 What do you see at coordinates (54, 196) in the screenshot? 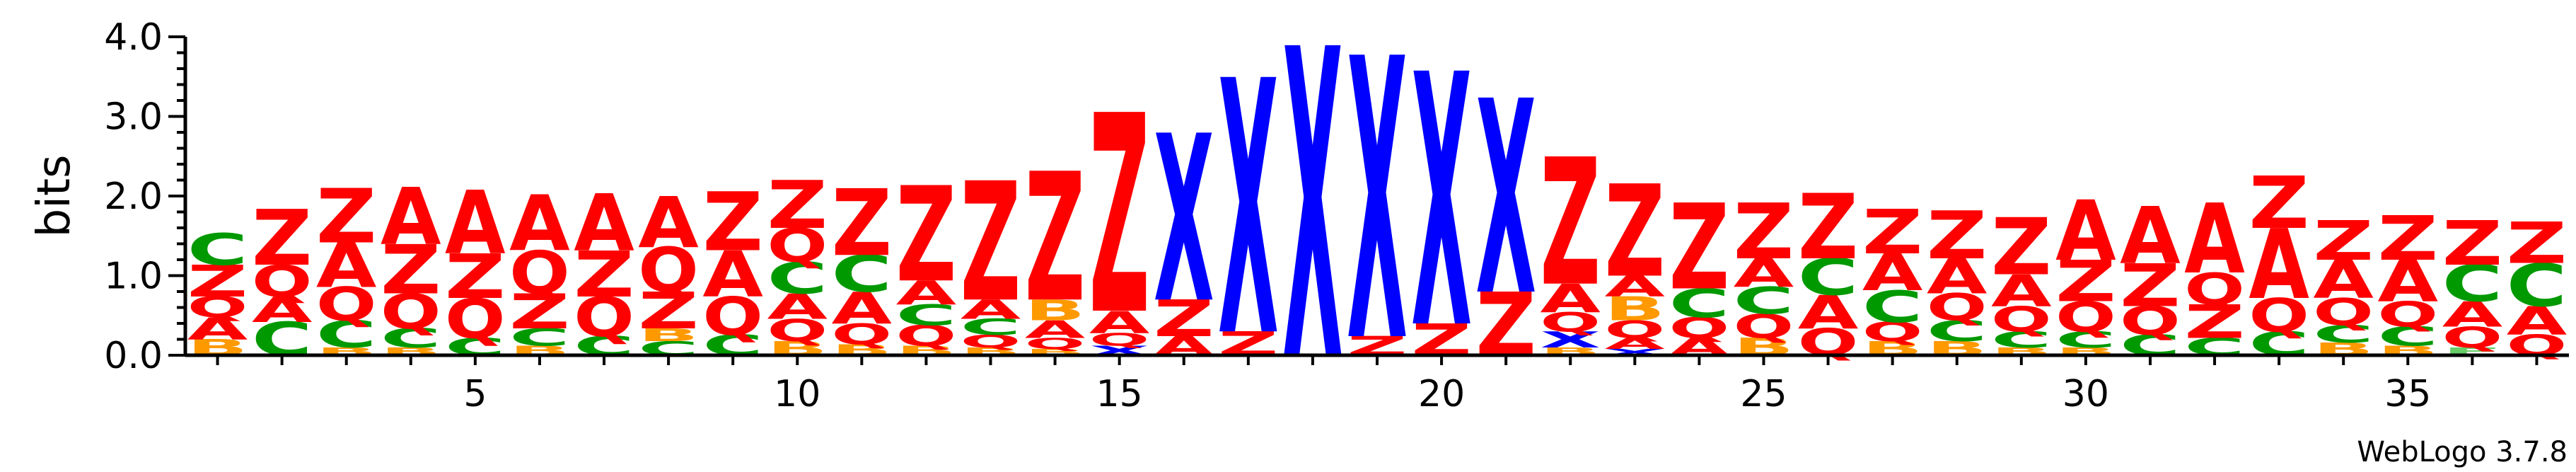
I see `y-axis-label: bits` at bounding box center [54, 196].